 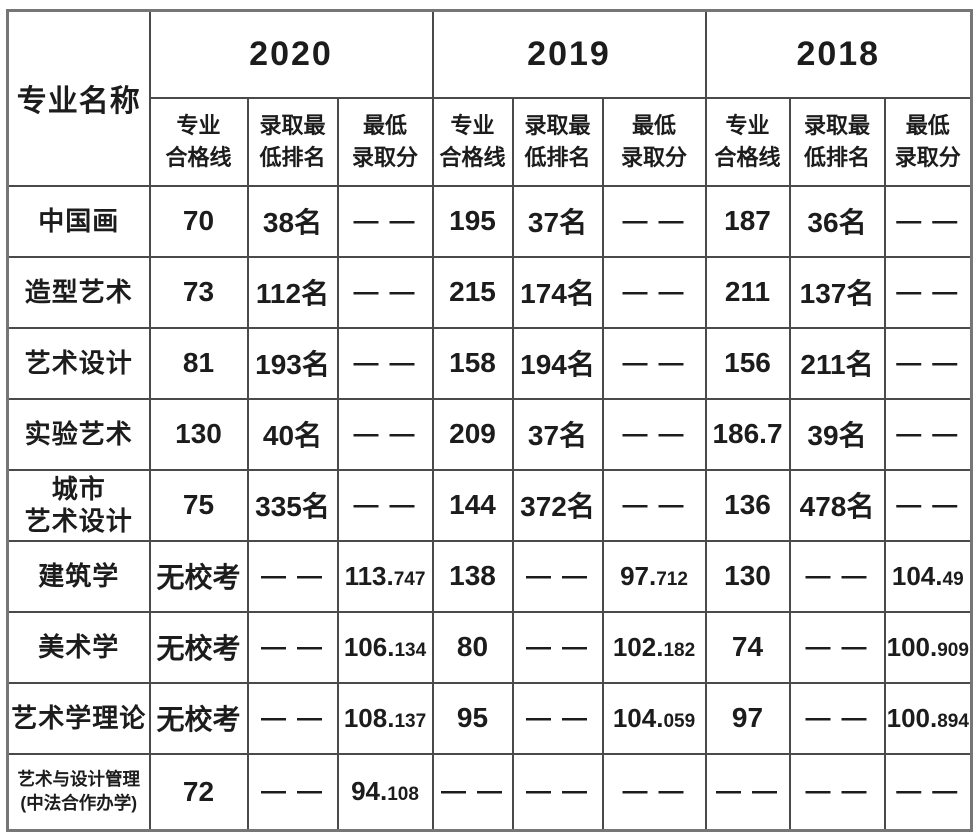 I want to click on value-cell: 211名, so click(x=837, y=363).